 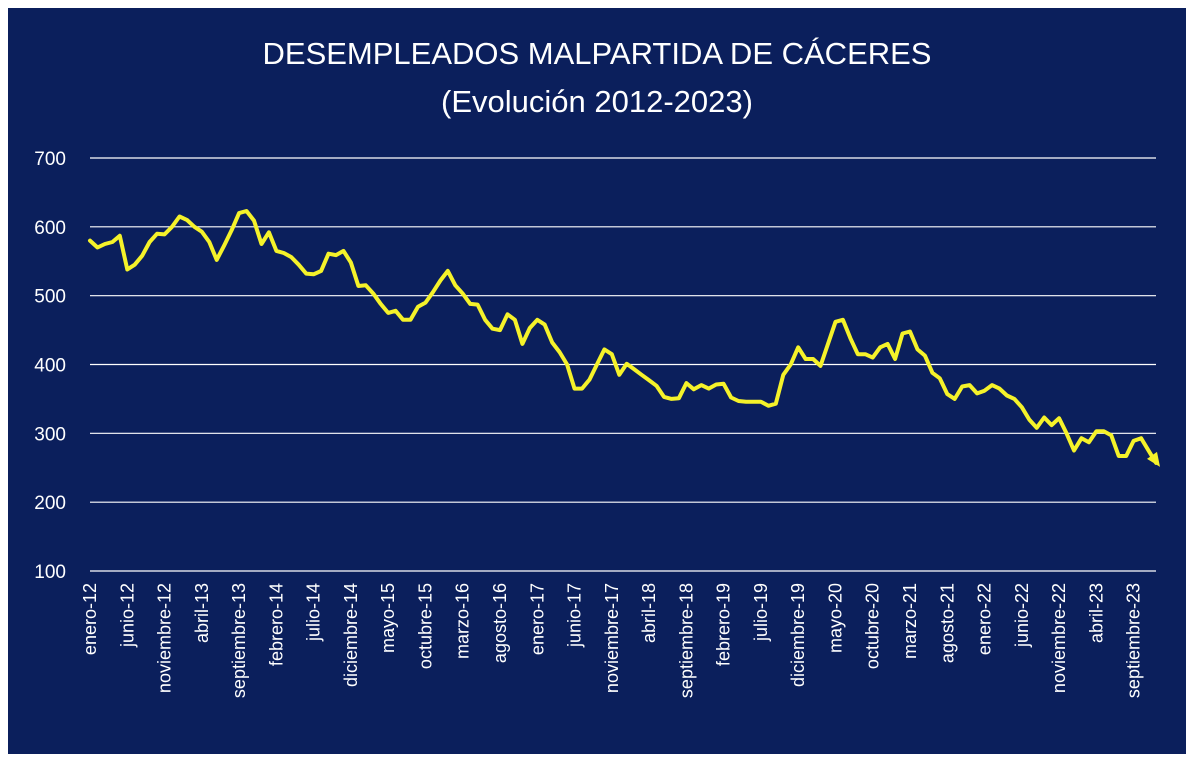 I want to click on line-end-arrow, so click(x=1153, y=459).